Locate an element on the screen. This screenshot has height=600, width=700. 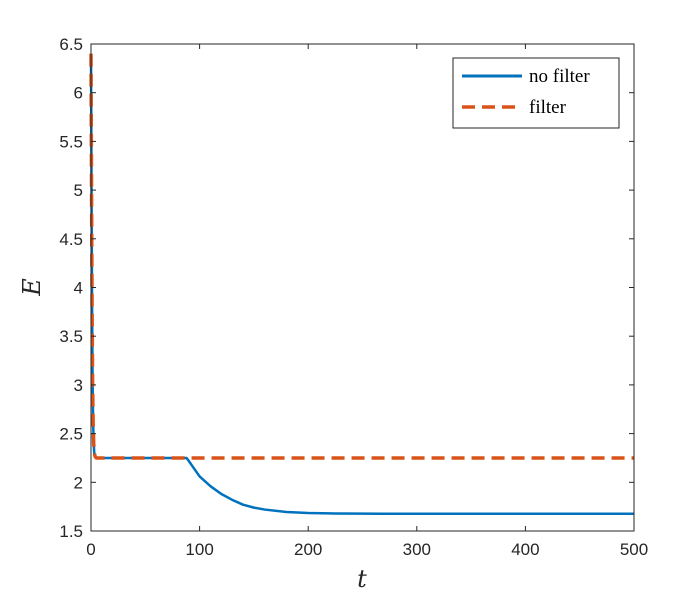
y-tick-label: 5.5 is located at coordinates (71, 141).